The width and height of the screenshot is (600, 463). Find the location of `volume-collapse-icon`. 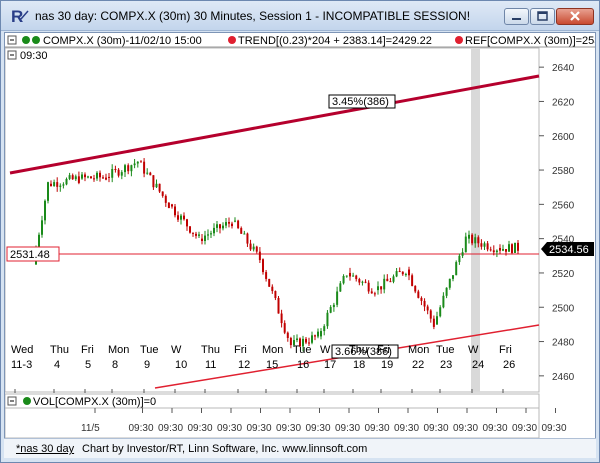

volume-collapse-icon is located at coordinates (12, 401).